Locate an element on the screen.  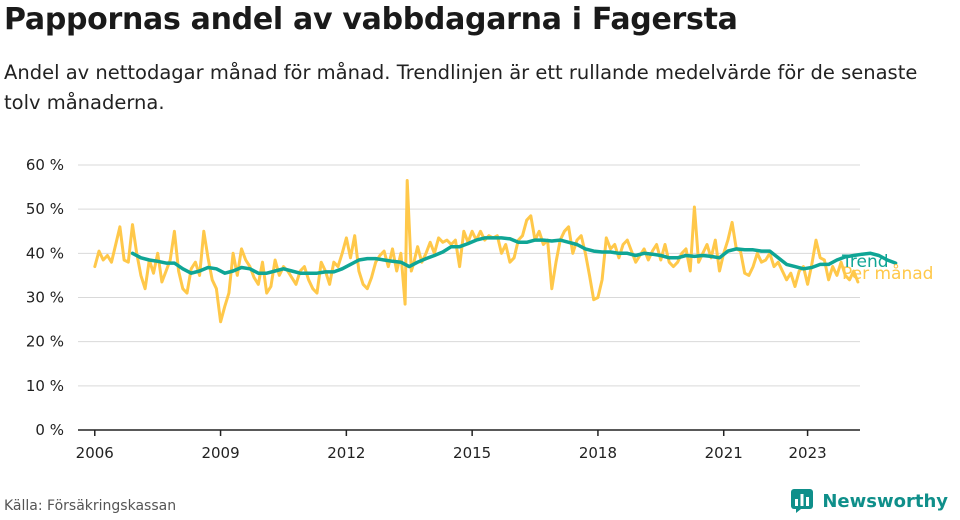
y-tick-label: 10 % is located at coordinates (45, 386).